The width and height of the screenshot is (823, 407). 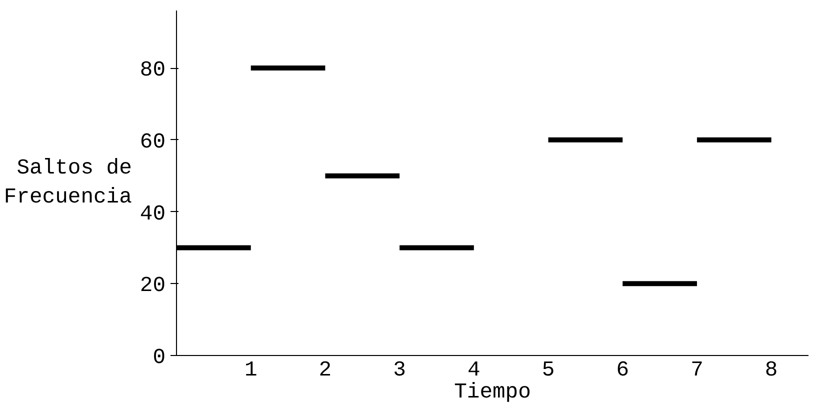 What do you see at coordinates (771, 370) in the screenshot?
I see `x-tick-label: 8` at bounding box center [771, 370].